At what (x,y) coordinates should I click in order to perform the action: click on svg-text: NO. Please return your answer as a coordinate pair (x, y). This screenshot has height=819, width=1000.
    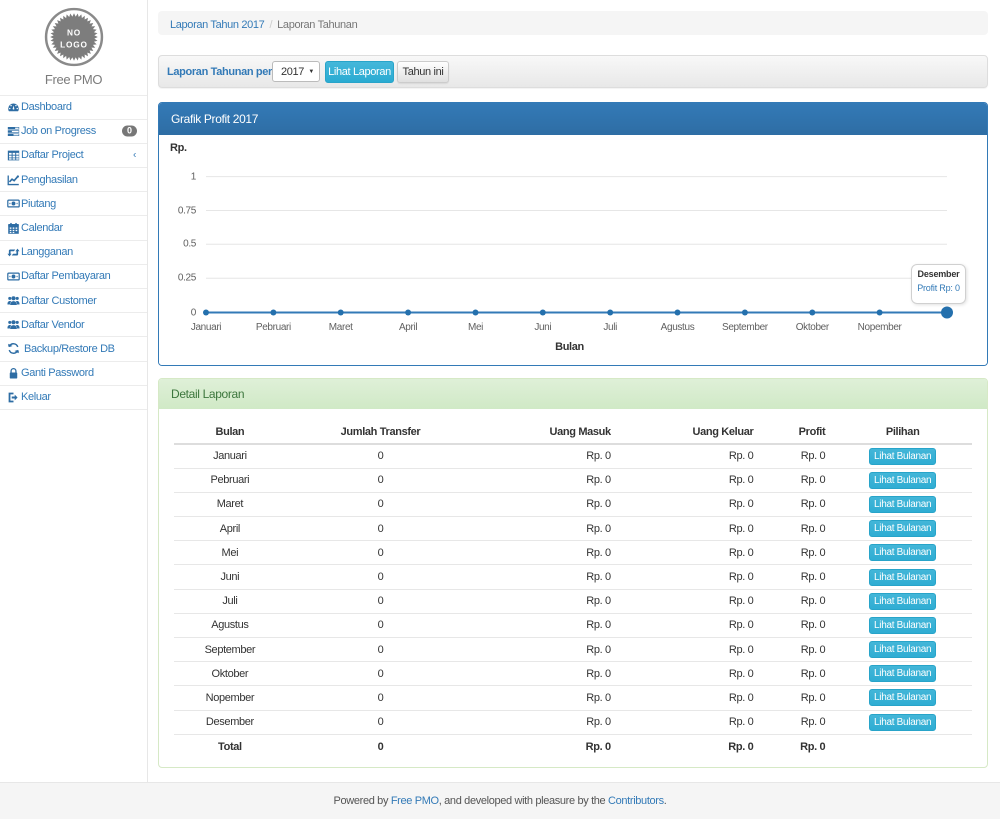
    Looking at the image, I should click on (73, 32).